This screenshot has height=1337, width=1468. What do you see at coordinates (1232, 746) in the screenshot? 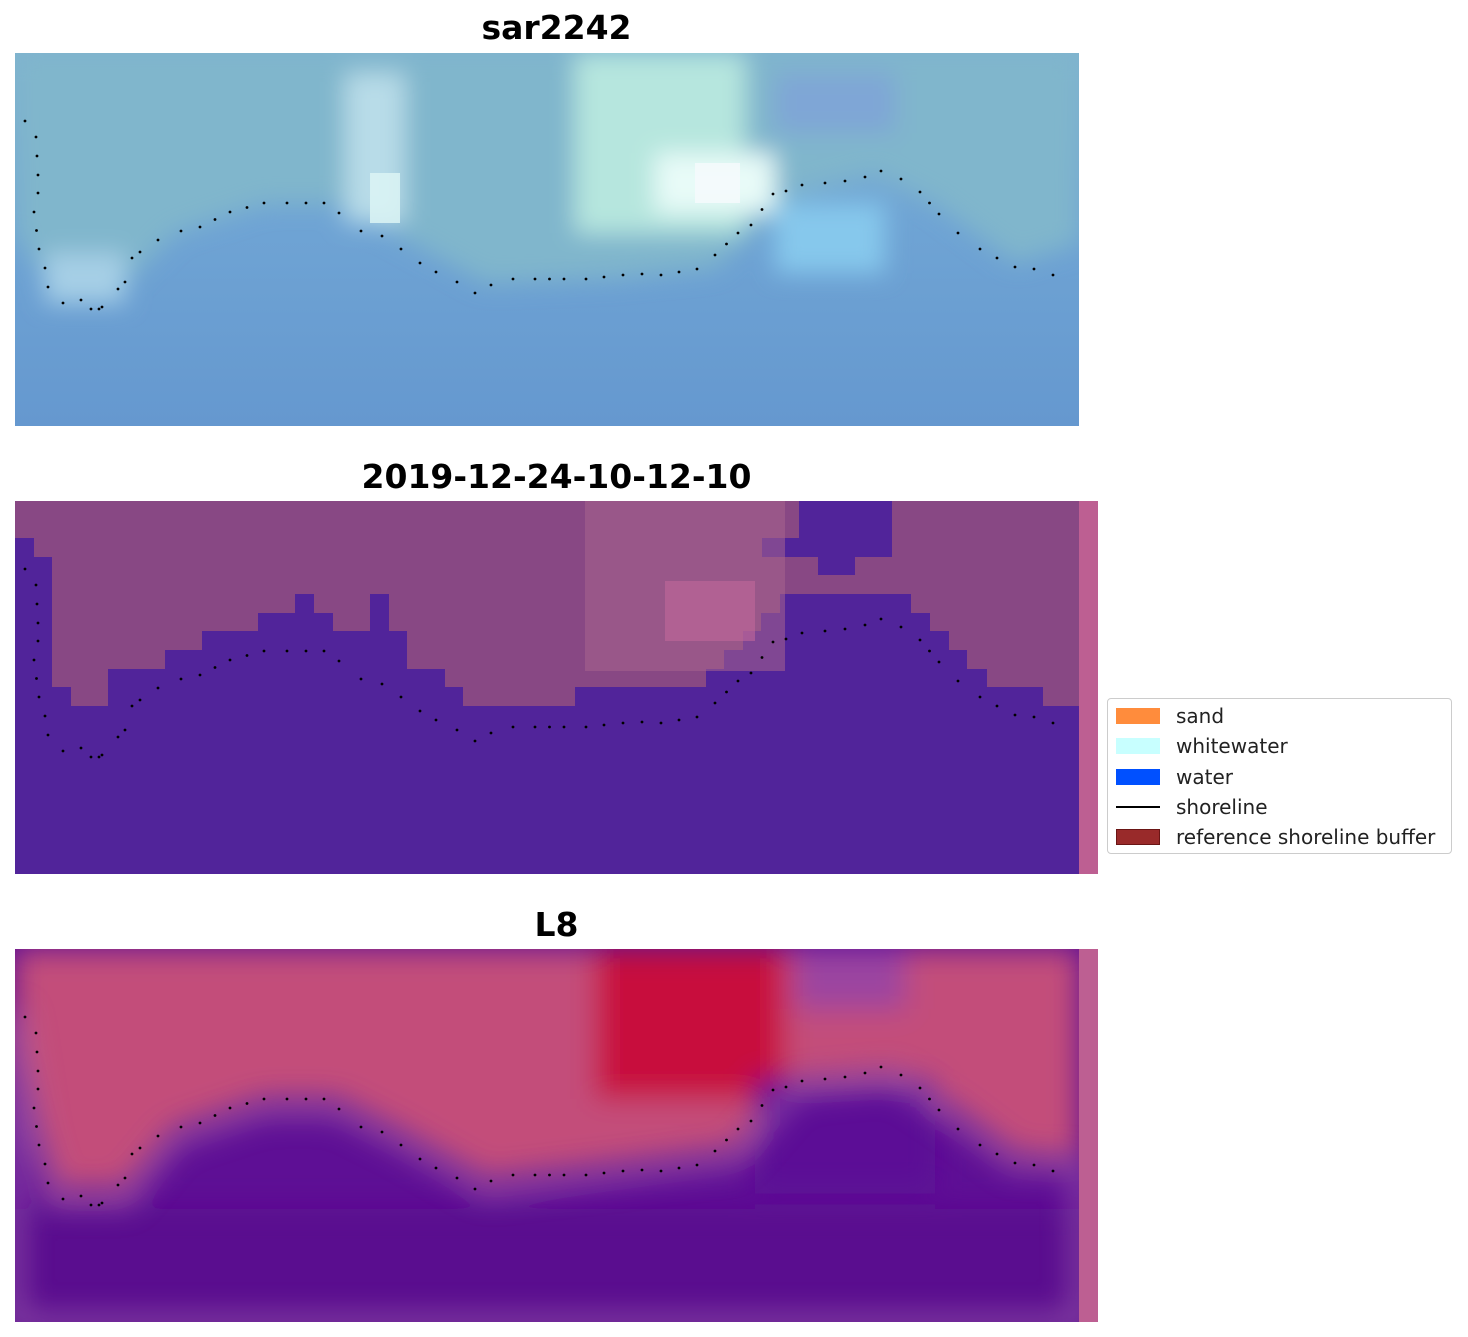
I see `legend-label-whitewater: whitewater` at bounding box center [1232, 746].